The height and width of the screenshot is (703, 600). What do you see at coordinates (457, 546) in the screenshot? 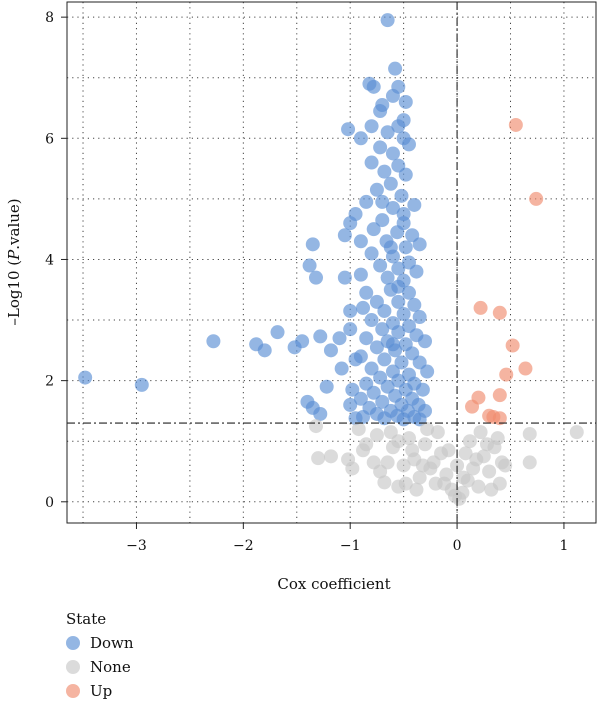
I see `x-tick-label-3: 0` at bounding box center [457, 546].